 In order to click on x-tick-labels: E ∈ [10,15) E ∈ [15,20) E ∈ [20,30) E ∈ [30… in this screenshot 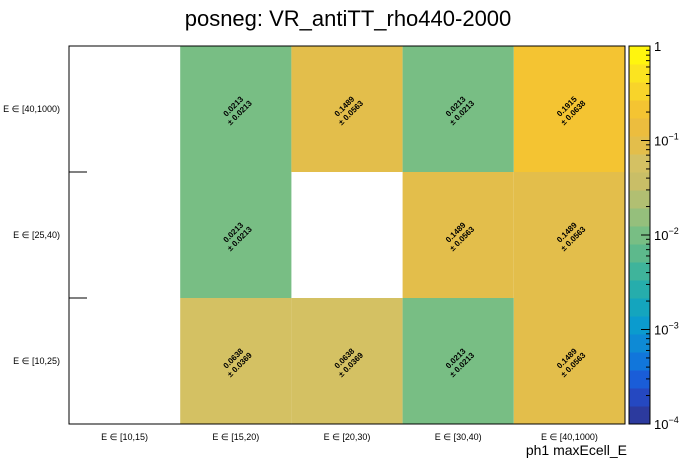, I will do `click(349, 437)`.